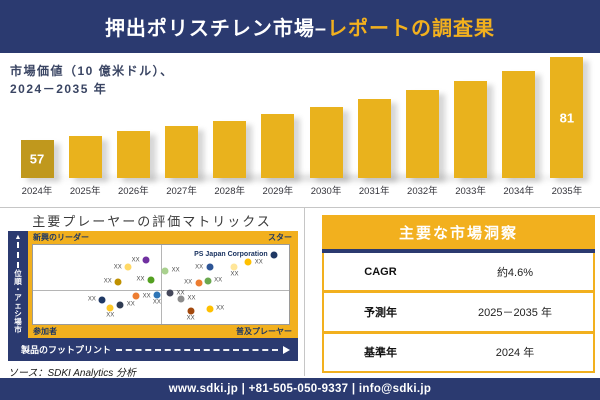 The height and width of the screenshot is (400, 600). Describe the element at coordinates (422, 134) in the screenshot. I see `bar-2032年` at that location.